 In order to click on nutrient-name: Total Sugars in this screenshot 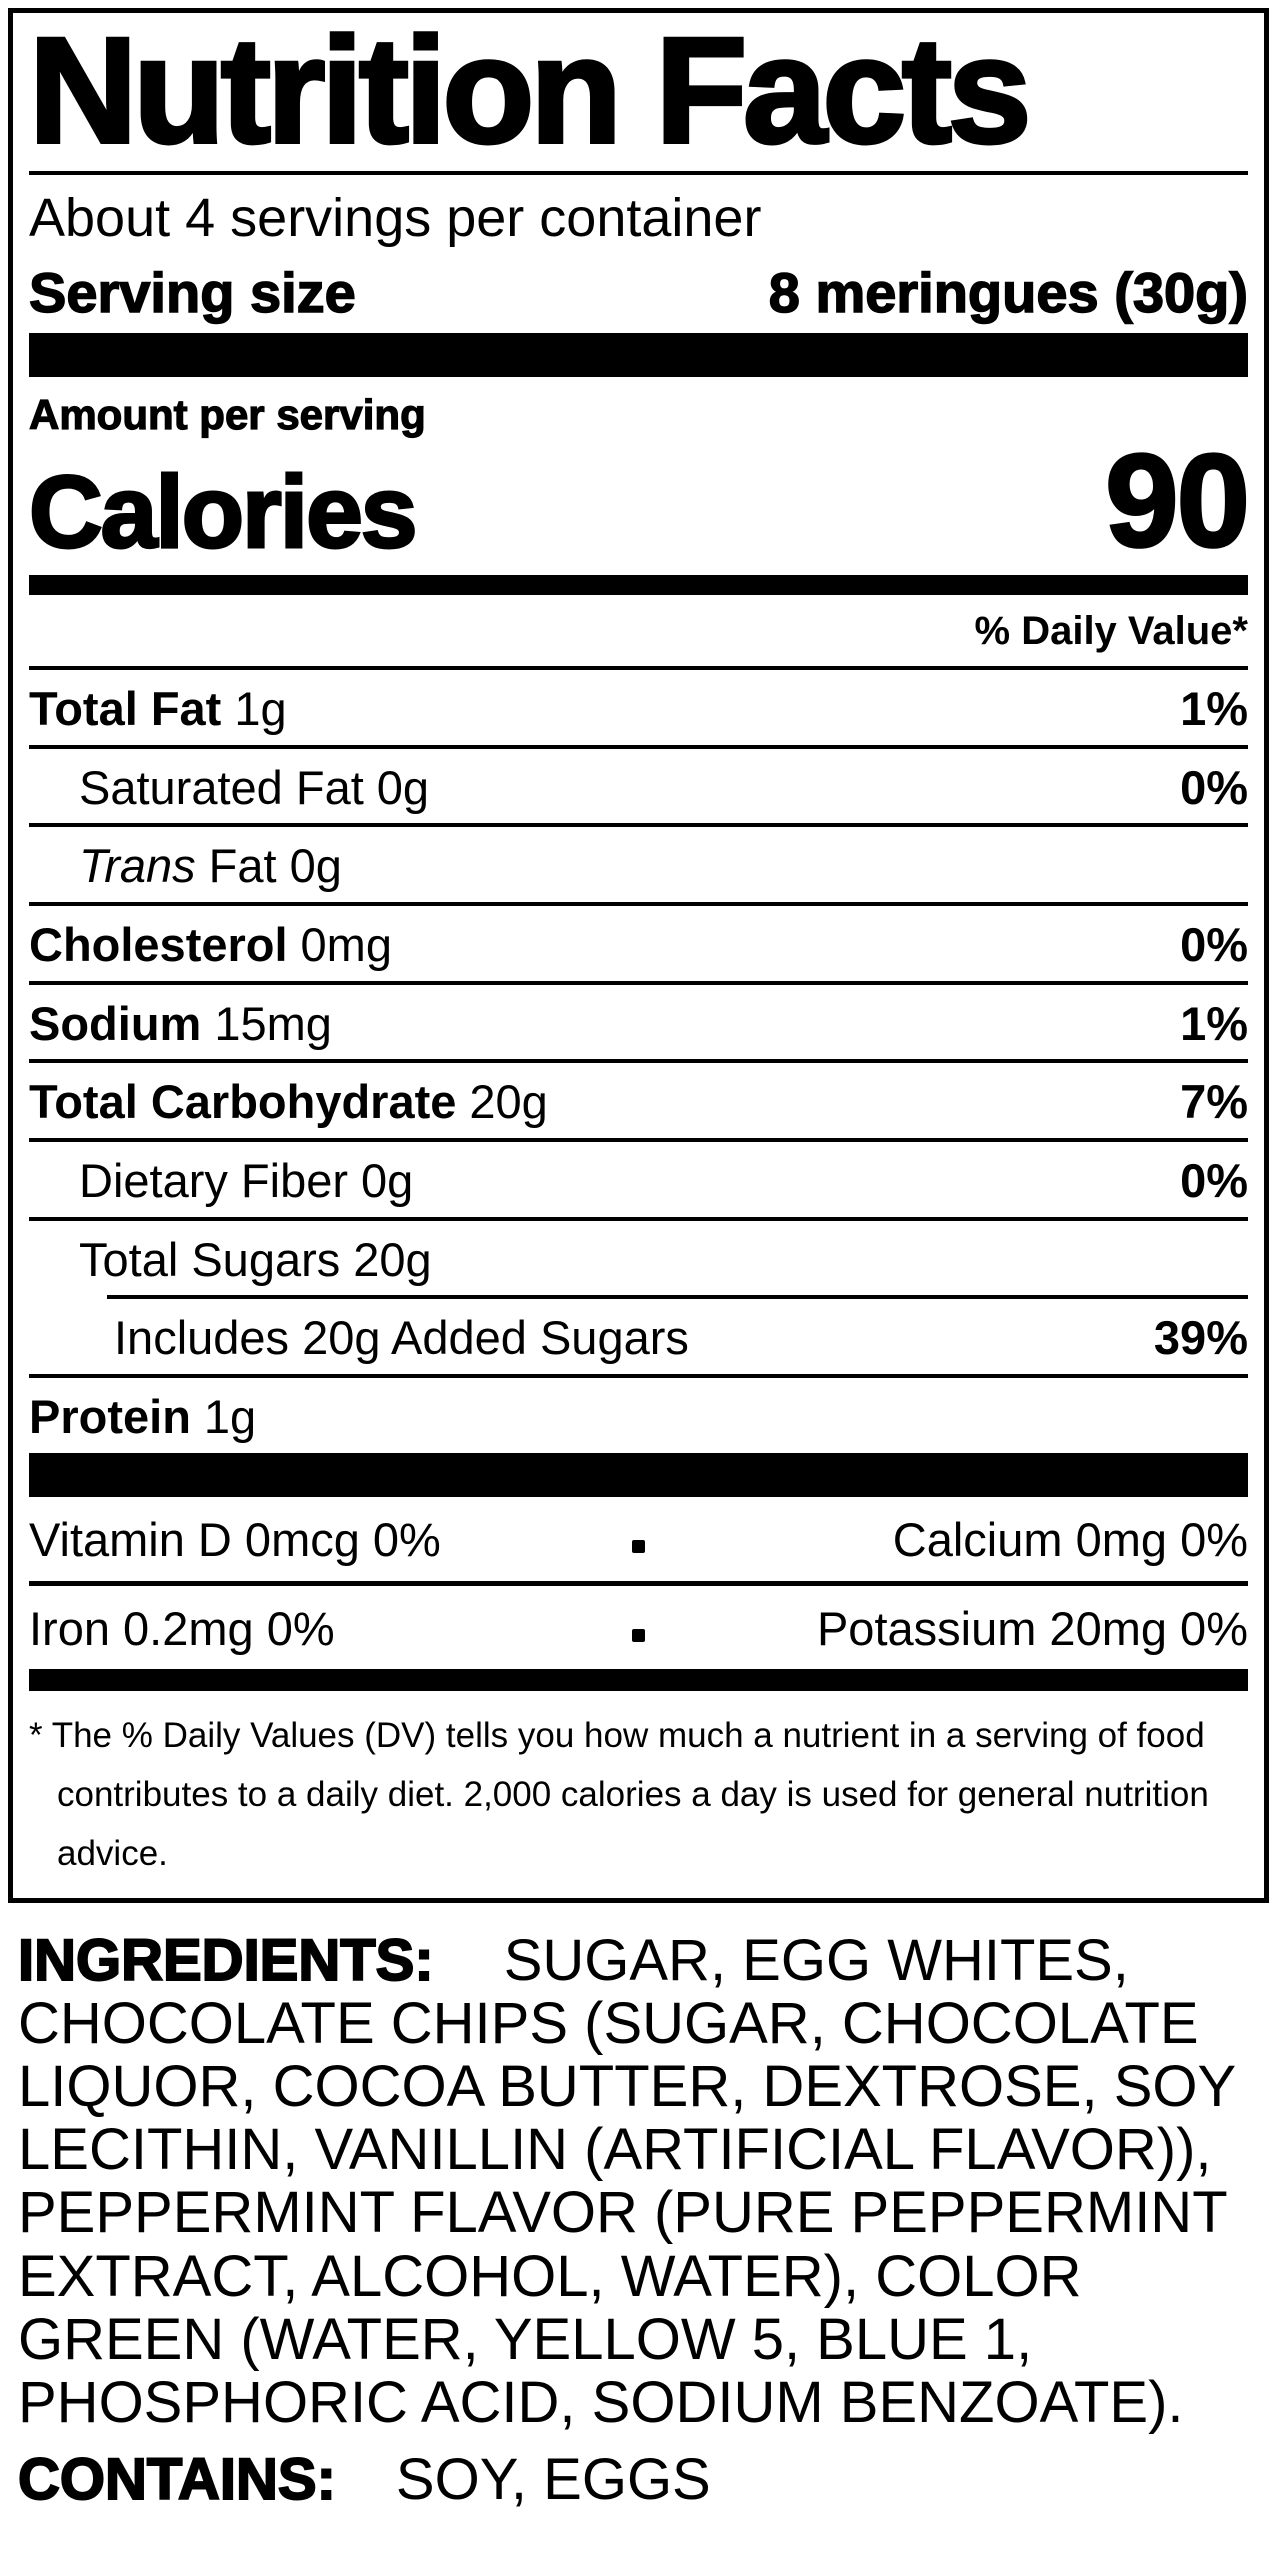, I will do `click(210, 1259)`.